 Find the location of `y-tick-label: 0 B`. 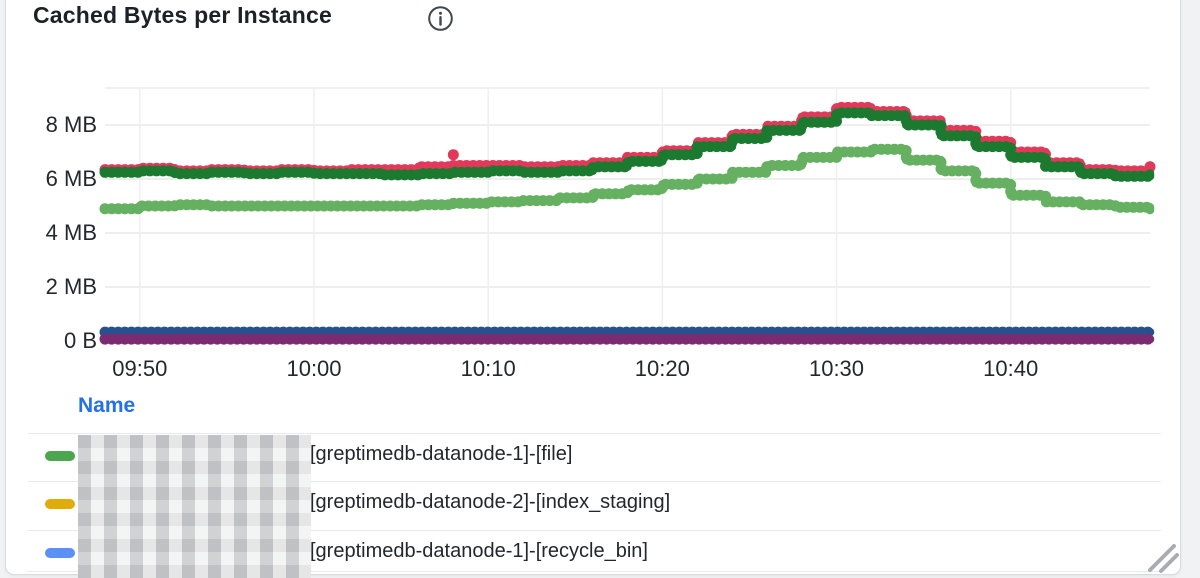

y-tick-label: 0 B is located at coordinates (80, 340).